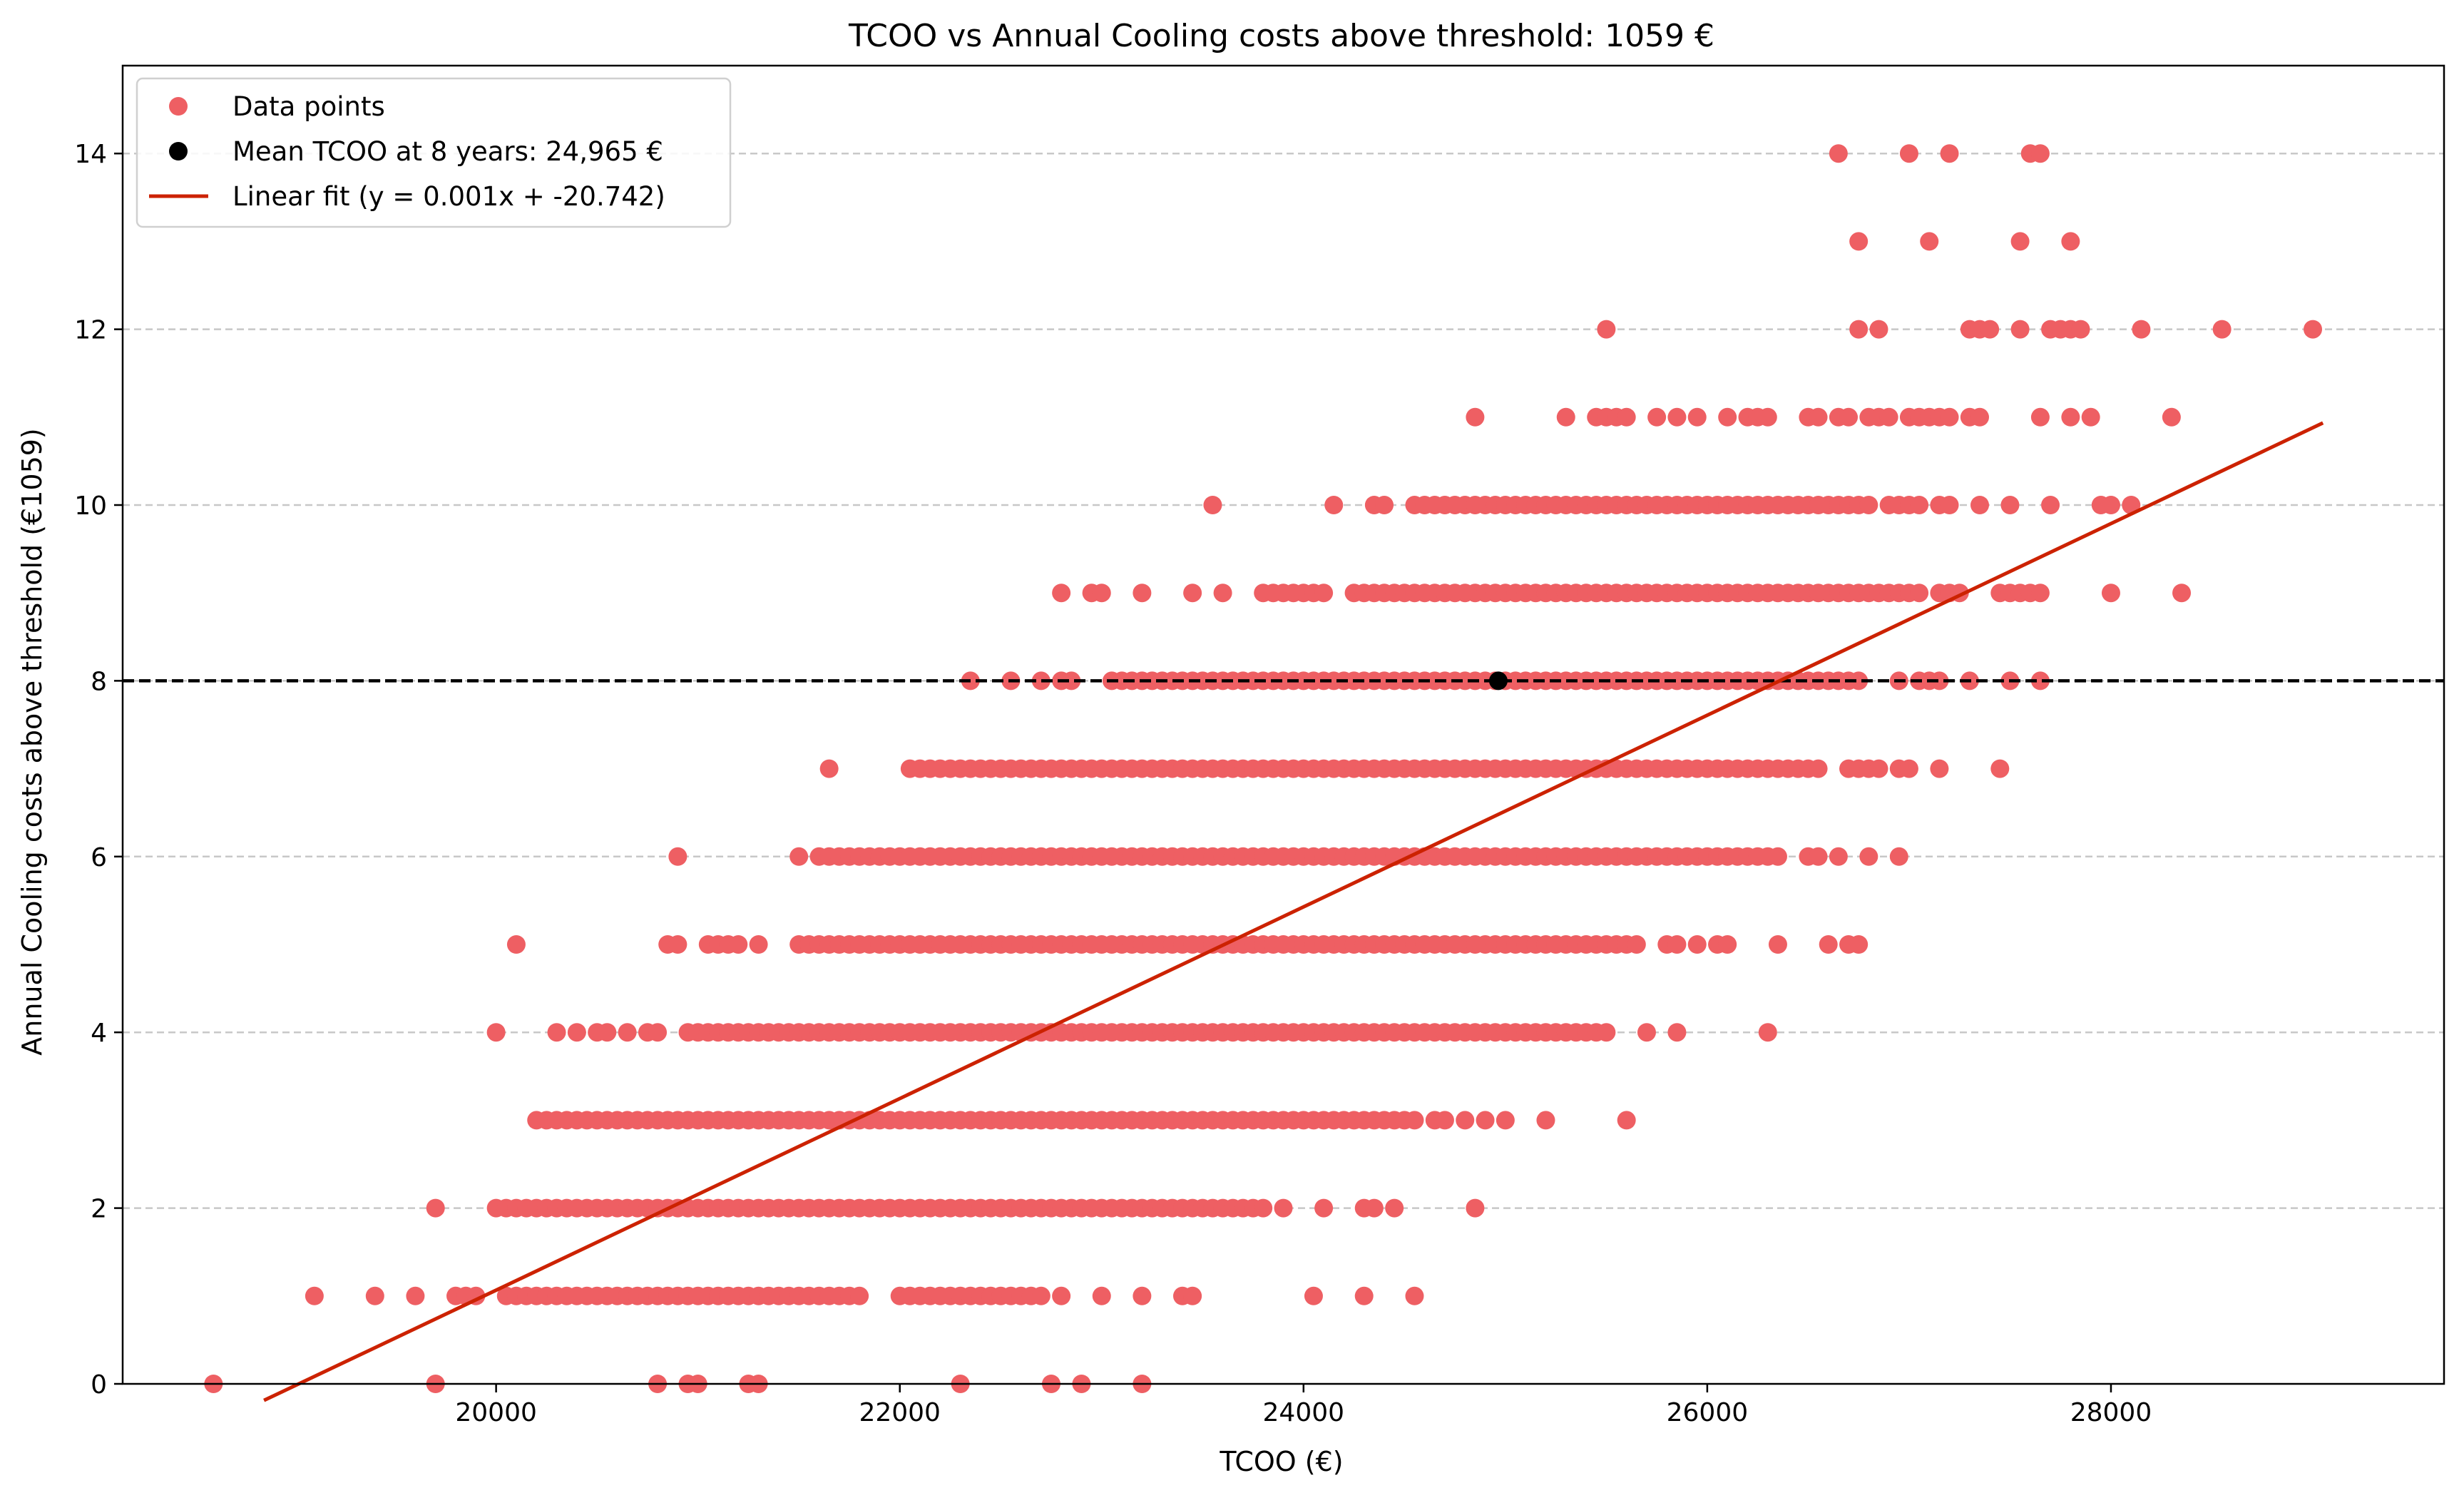  I want to click on x-tick-label: 24000, so click(1304, 1412).